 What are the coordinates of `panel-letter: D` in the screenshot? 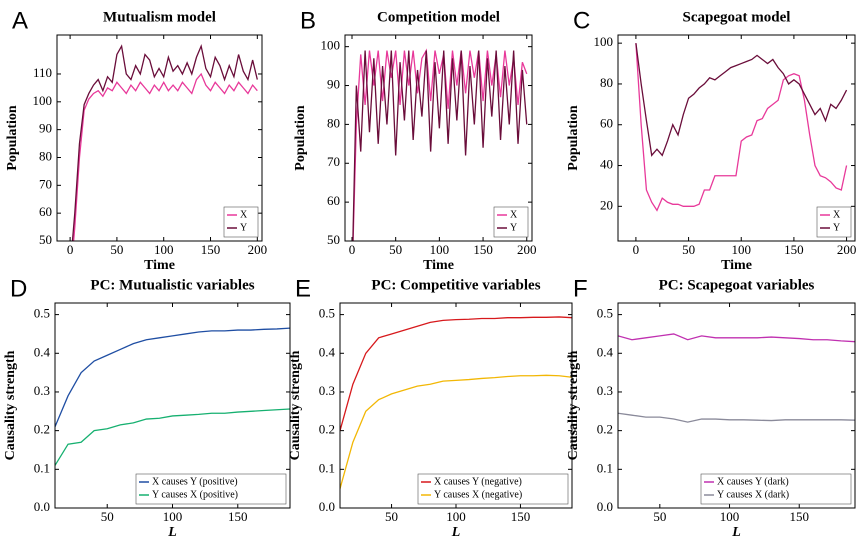 It's located at (18, 288).